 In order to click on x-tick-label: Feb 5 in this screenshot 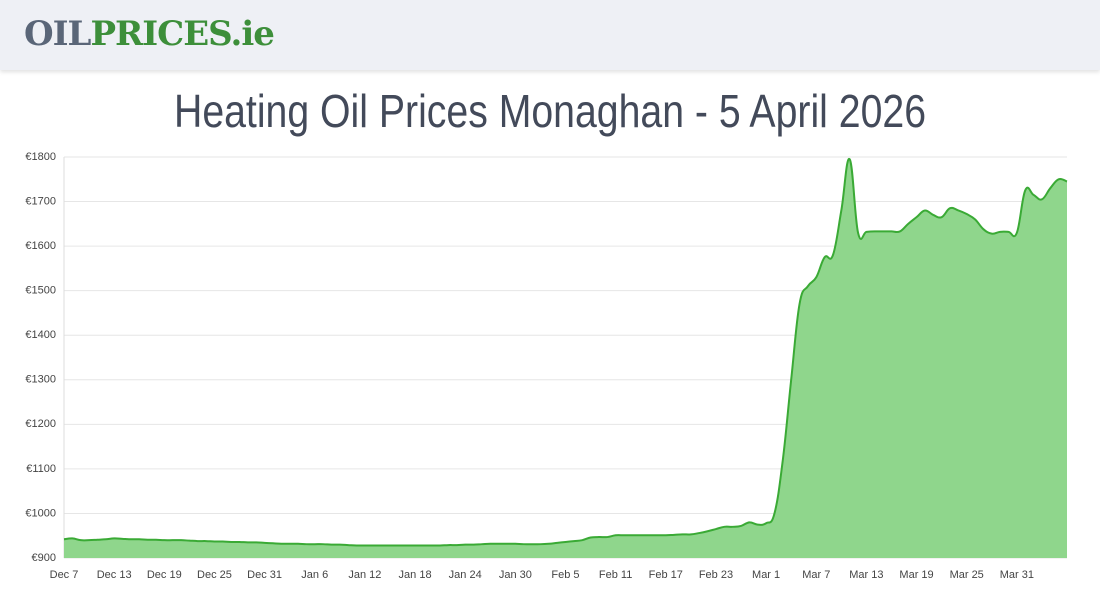, I will do `click(565, 575)`.